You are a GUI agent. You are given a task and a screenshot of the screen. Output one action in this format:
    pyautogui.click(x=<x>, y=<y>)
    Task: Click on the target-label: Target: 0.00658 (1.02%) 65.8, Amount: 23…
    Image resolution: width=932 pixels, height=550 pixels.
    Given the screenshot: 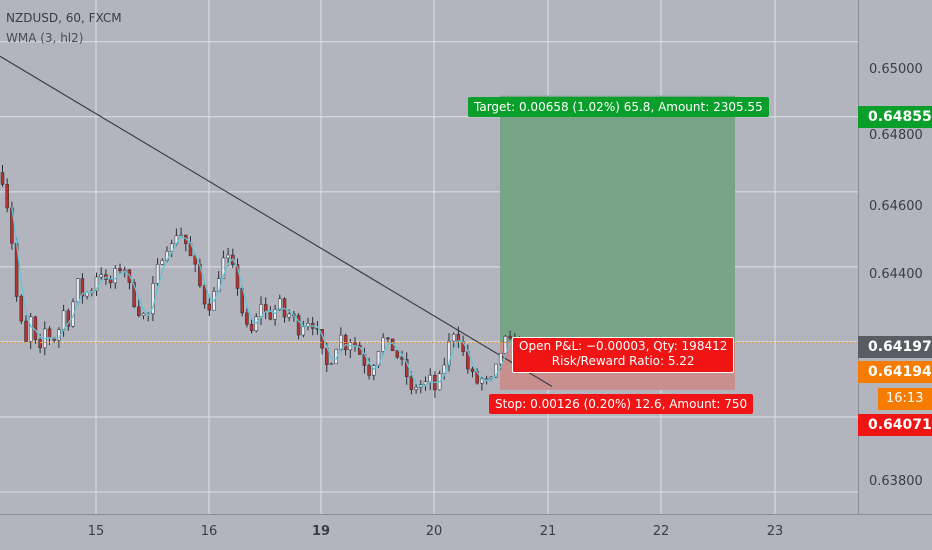 What is the action you would take?
    pyautogui.click(x=618, y=107)
    